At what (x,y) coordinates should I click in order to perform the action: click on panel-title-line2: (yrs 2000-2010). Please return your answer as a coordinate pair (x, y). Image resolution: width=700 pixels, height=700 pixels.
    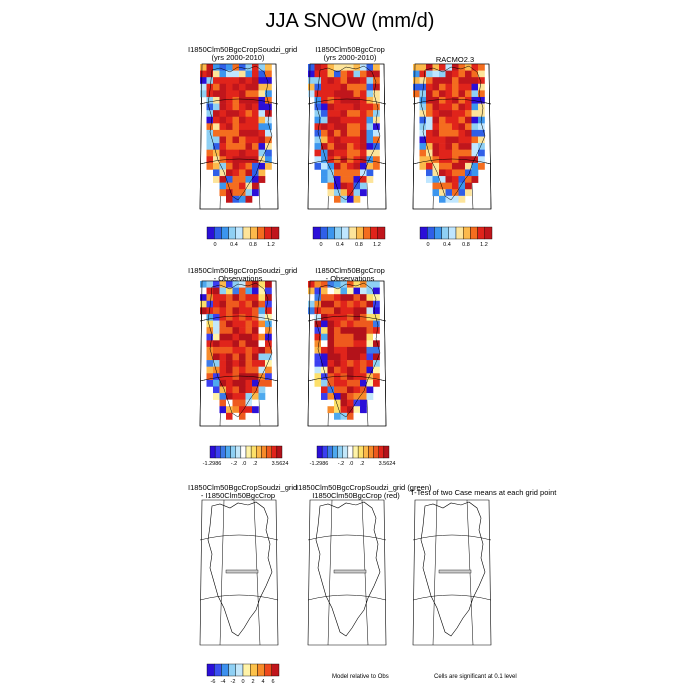
    Looking at the image, I should click on (238, 57).